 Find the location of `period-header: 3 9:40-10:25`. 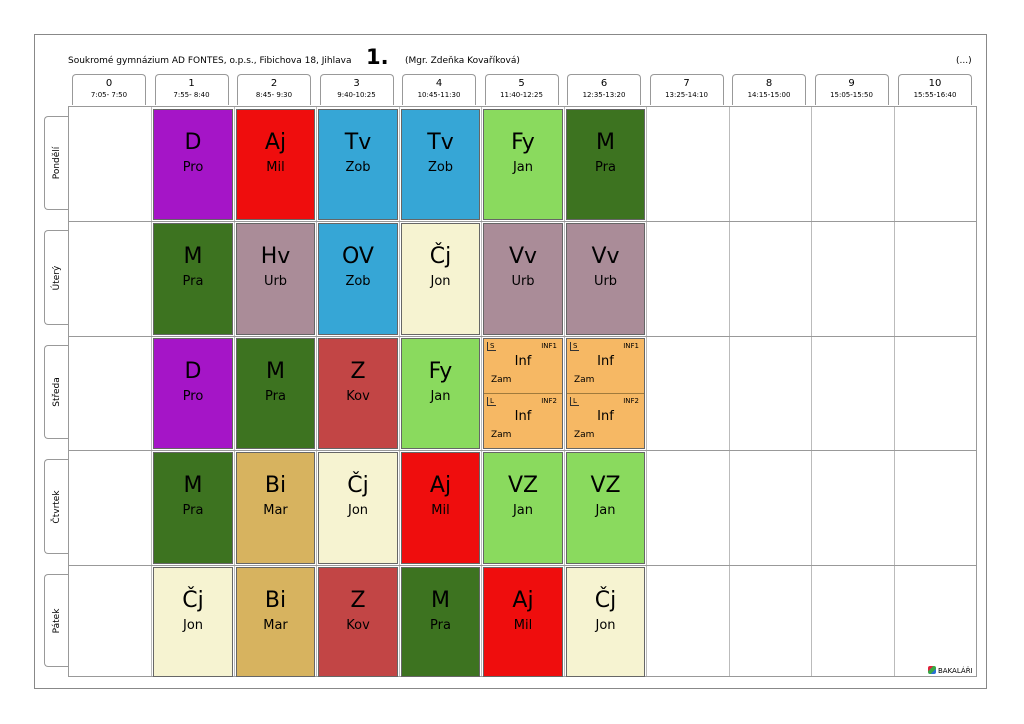

period-header: 3 9:40-10:25 is located at coordinates (356, 89).